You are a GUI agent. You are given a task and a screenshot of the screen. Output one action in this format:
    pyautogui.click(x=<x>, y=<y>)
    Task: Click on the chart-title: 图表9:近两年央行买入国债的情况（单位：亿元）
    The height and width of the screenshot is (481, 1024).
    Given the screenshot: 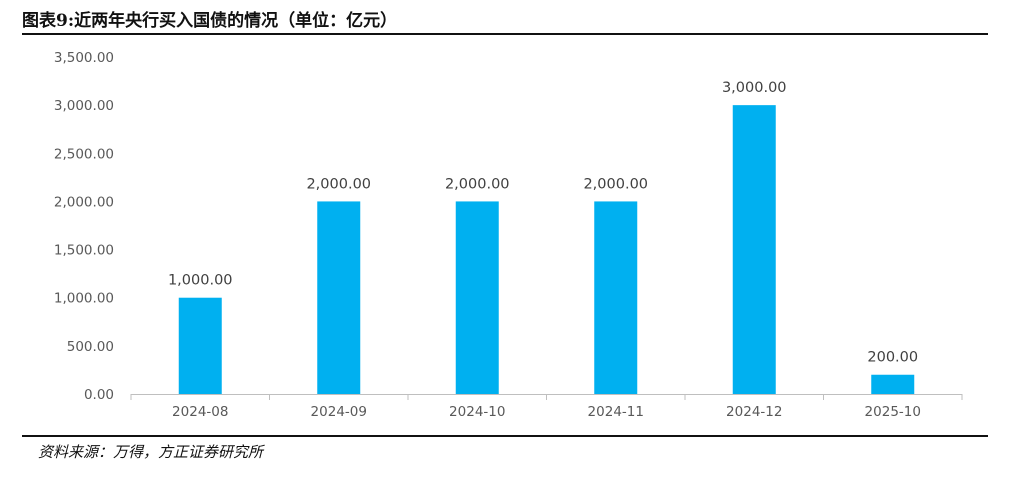 What is the action you would take?
    pyautogui.click(x=210, y=21)
    